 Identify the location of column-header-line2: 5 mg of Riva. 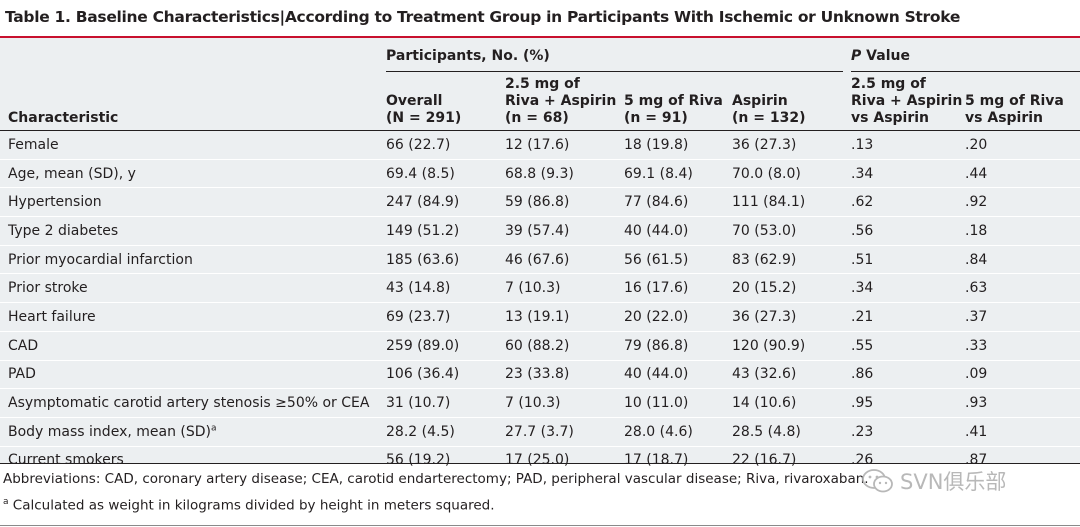
(1014, 101).